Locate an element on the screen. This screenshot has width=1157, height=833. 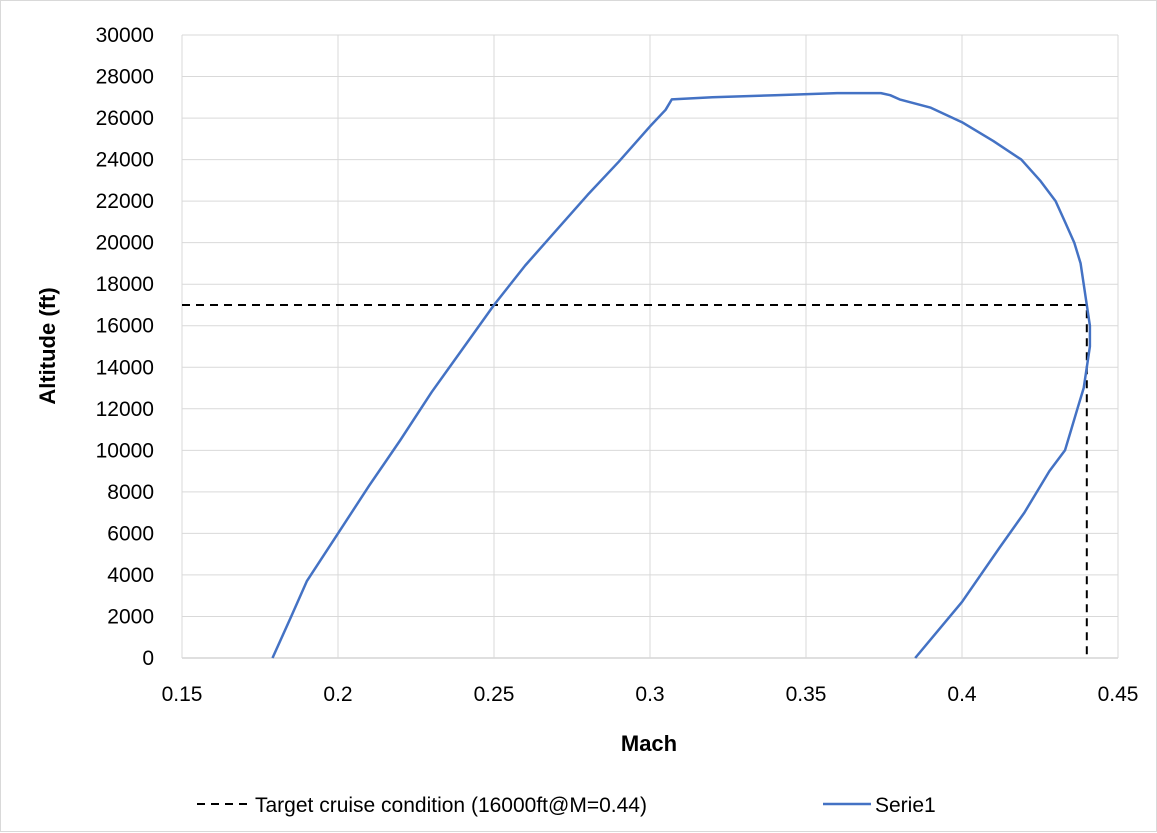
y-tick-label: 12000 is located at coordinates (125, 409).